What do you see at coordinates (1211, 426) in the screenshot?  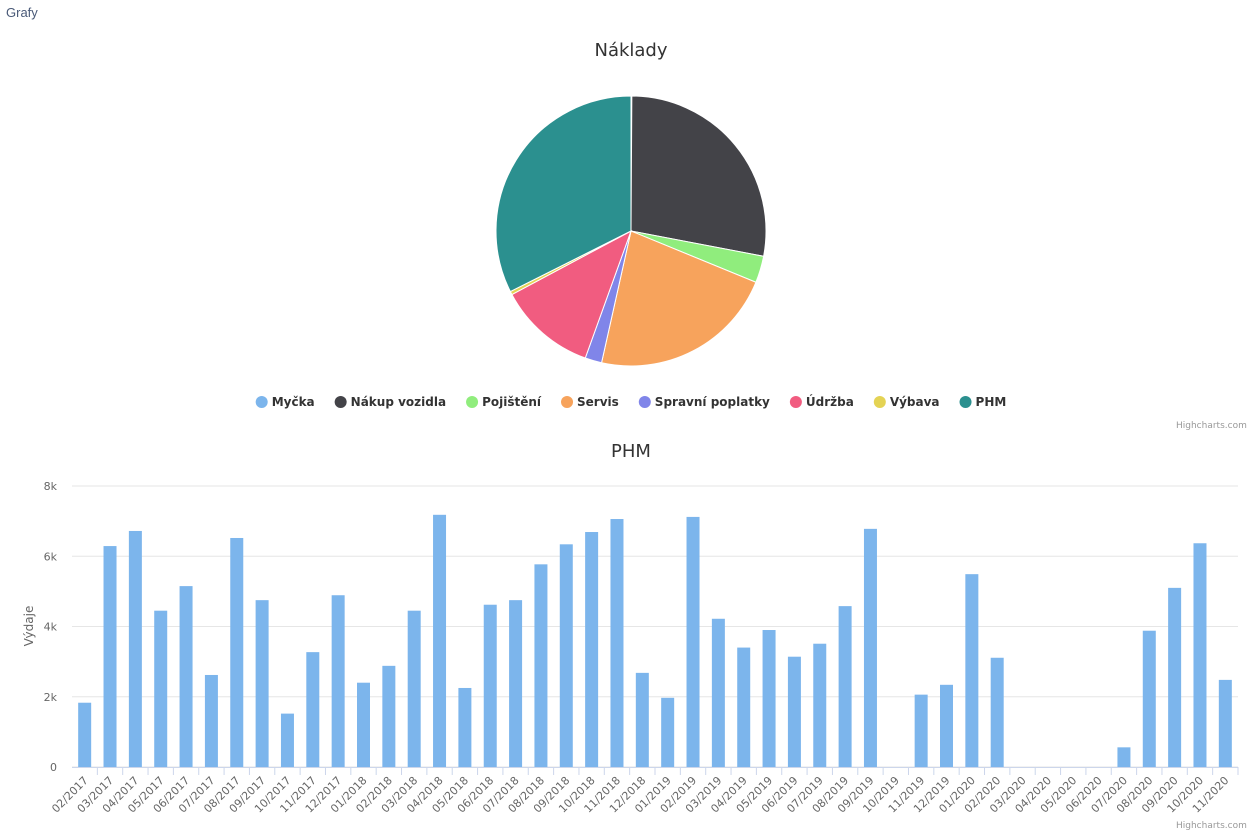 I see `credits-link: Highcharts.com` at bounding box center [1211, 426].